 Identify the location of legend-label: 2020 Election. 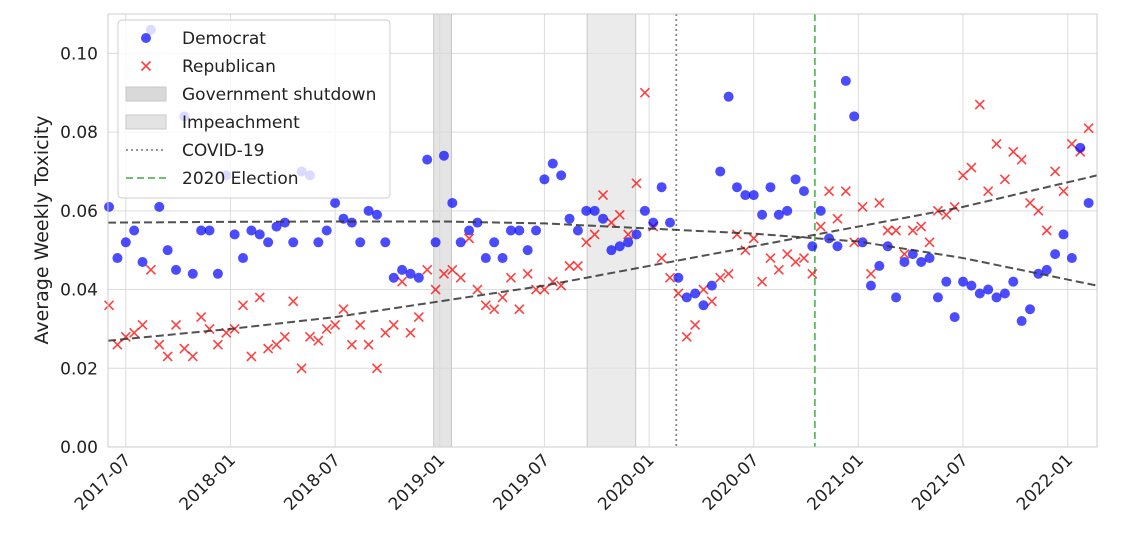
(240, 179).